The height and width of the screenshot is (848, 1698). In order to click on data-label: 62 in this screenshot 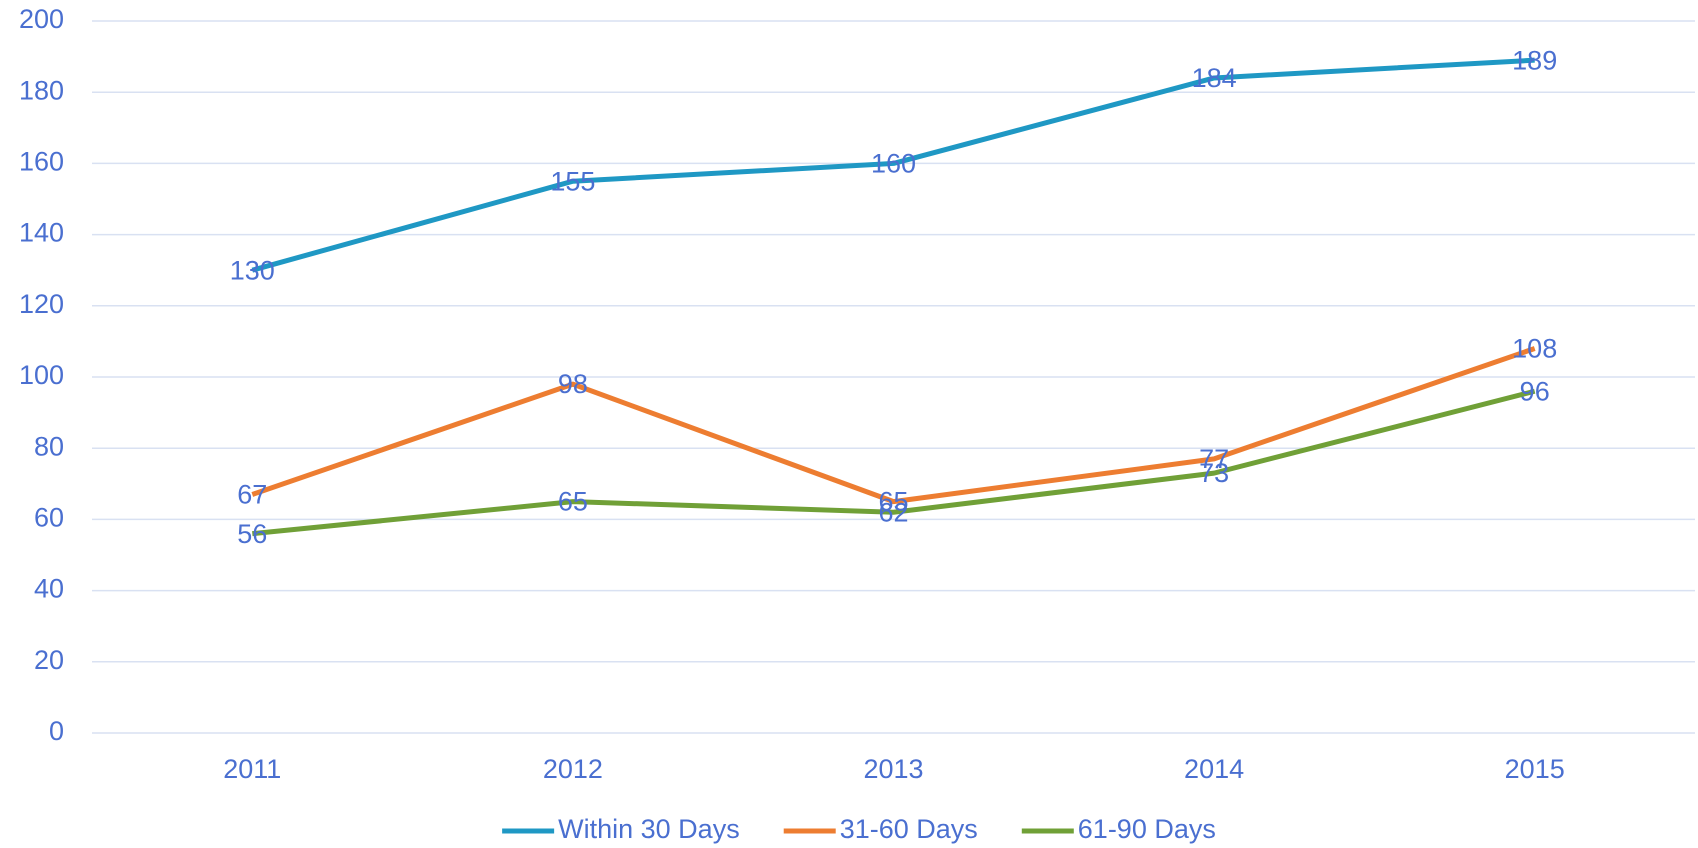, I will do `click(893, 512)`.